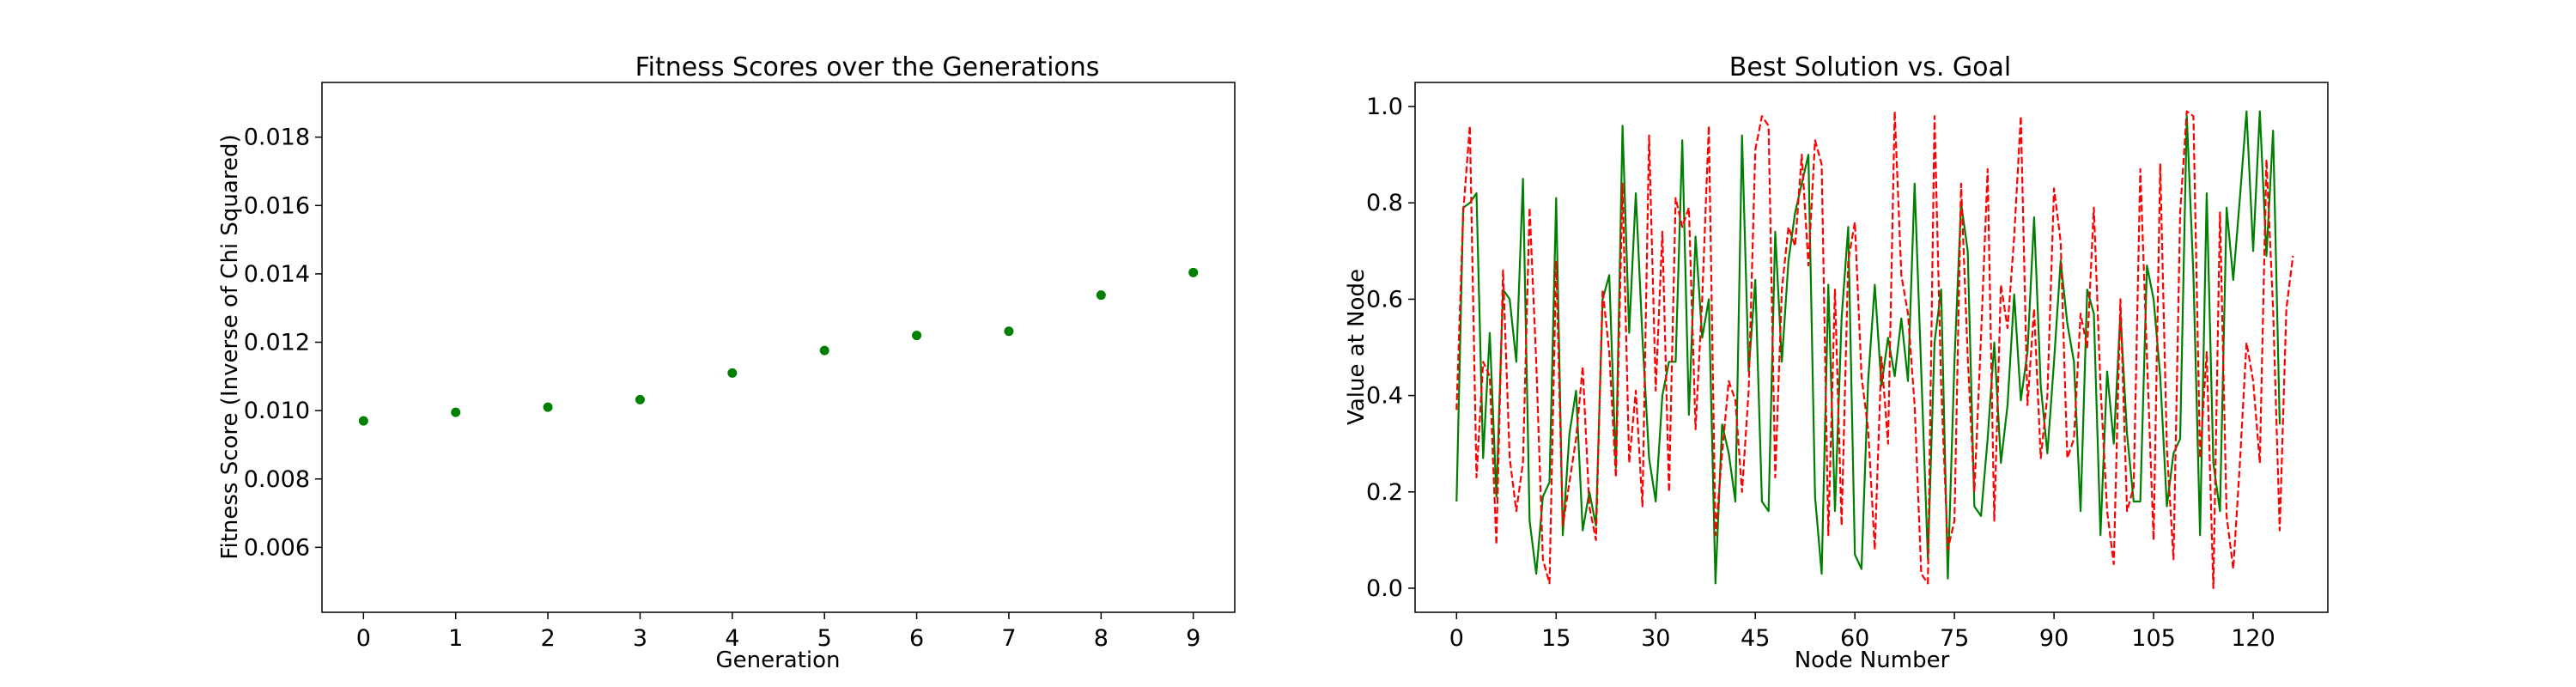  I want to click on solution-chart-x-axis: 0 15 30 45 60 75 90 105 120, so click(1862, 632).